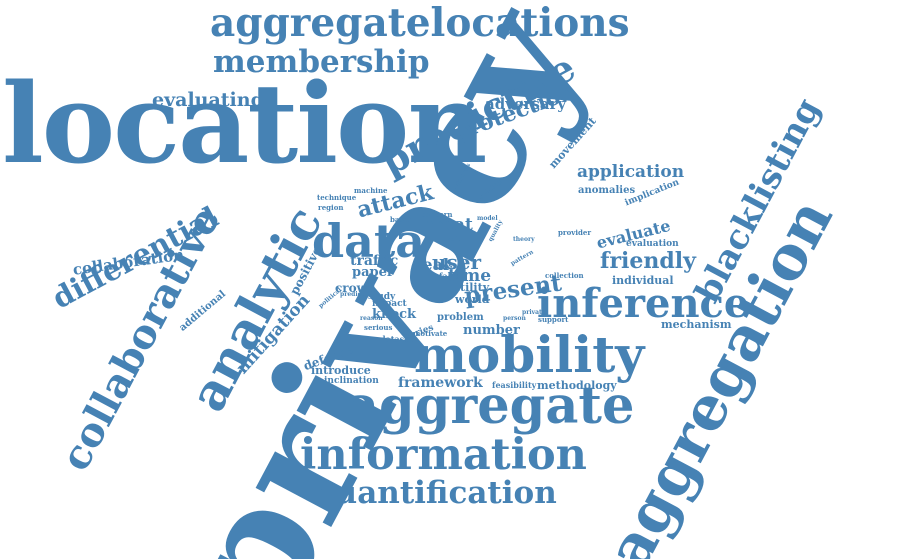  I want to click on word-mechanism: mechanism, so click(696, 324).